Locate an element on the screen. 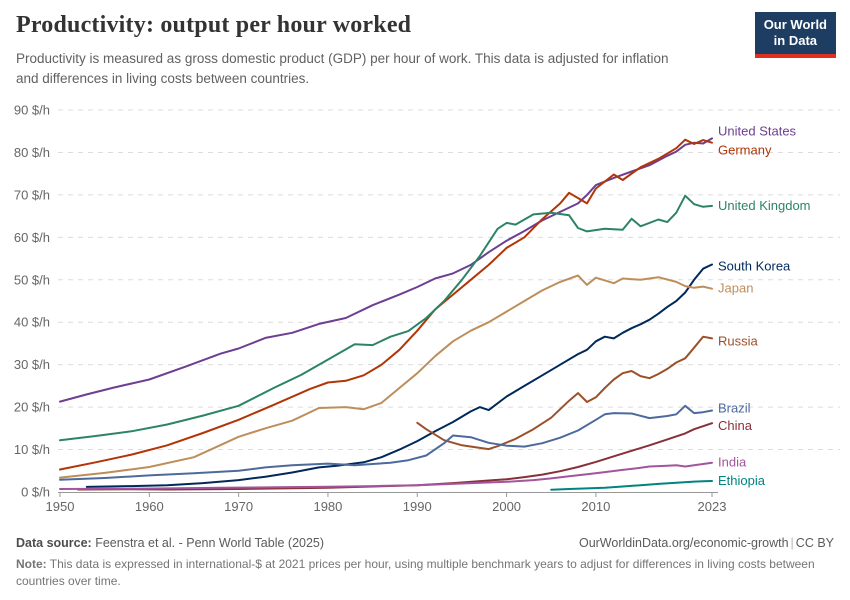 The height and width of the screenshot is (600, 850). owid-logo-line-1: Our World is located at coordinates (795, 24).